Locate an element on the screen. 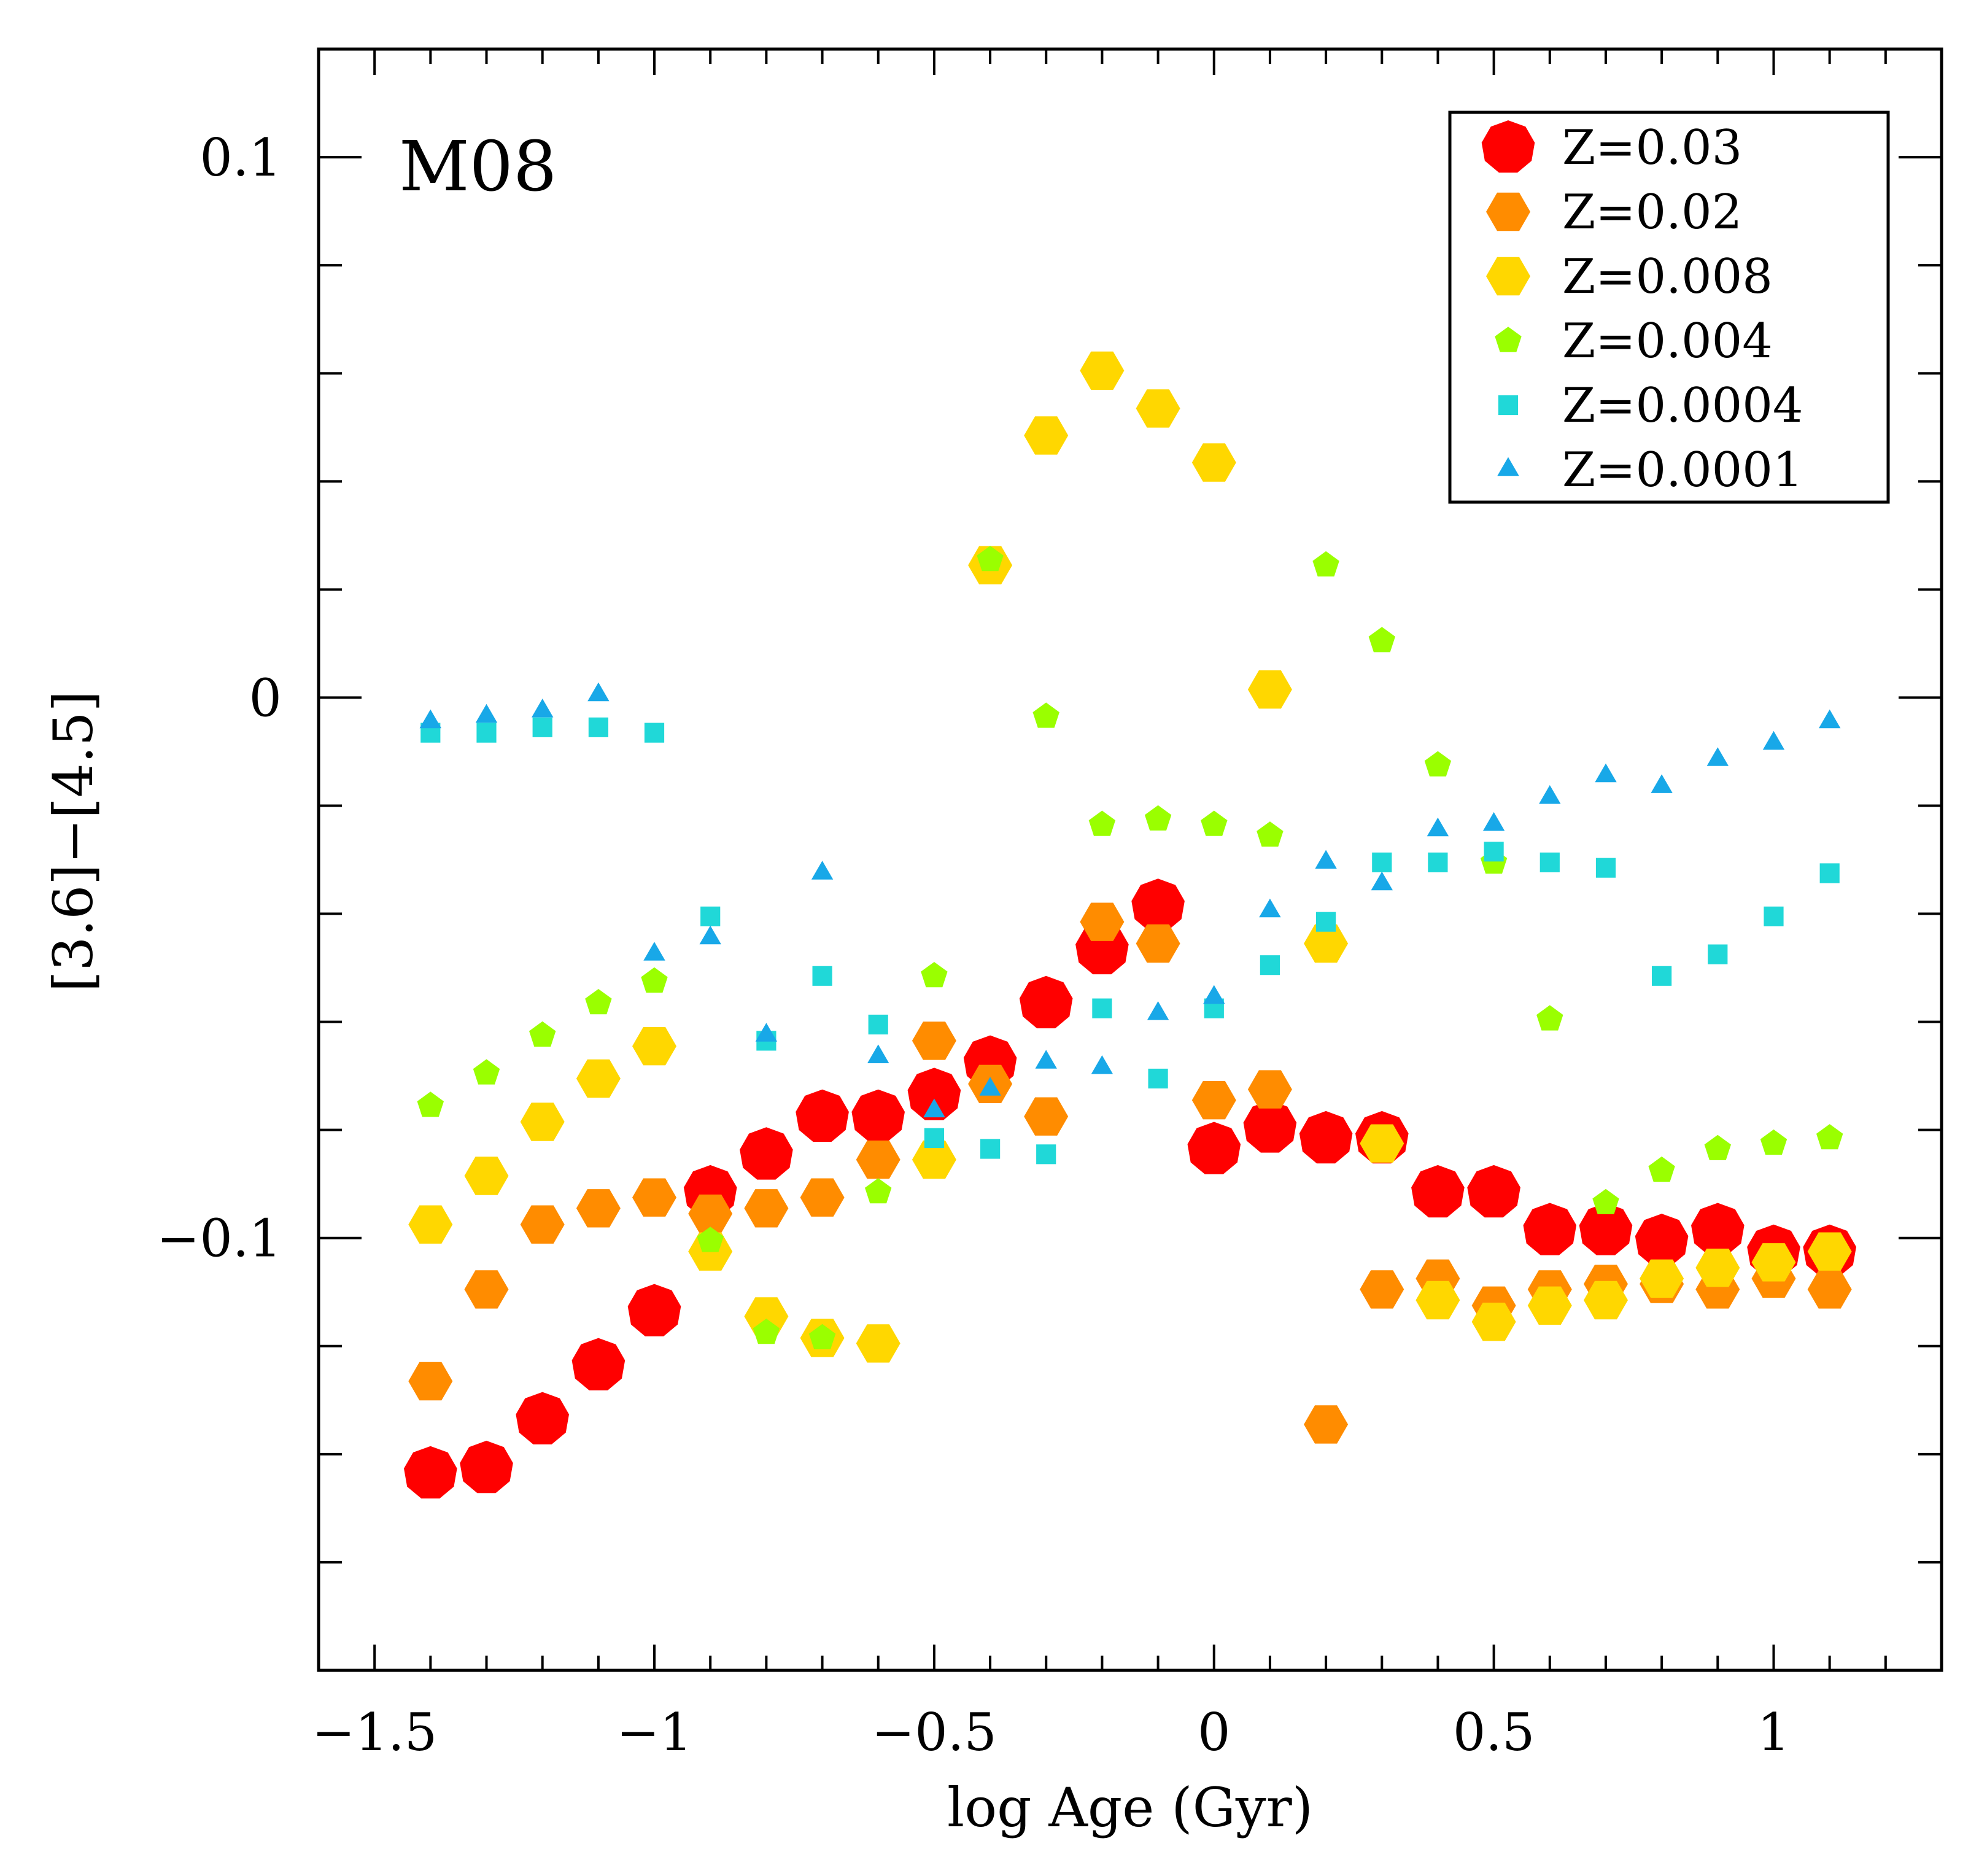 This screenshot has width=1979, height=1876. legend-label: Z=0.03 is located at coordinates (1652, 148).